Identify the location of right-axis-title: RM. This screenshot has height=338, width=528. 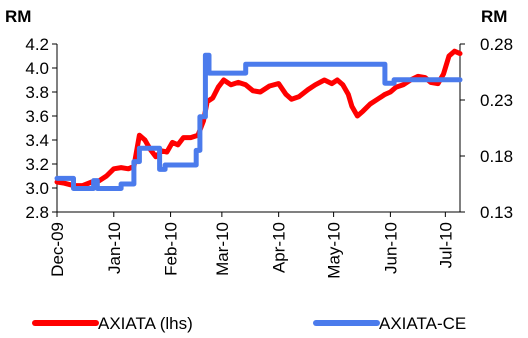
(494, 16).